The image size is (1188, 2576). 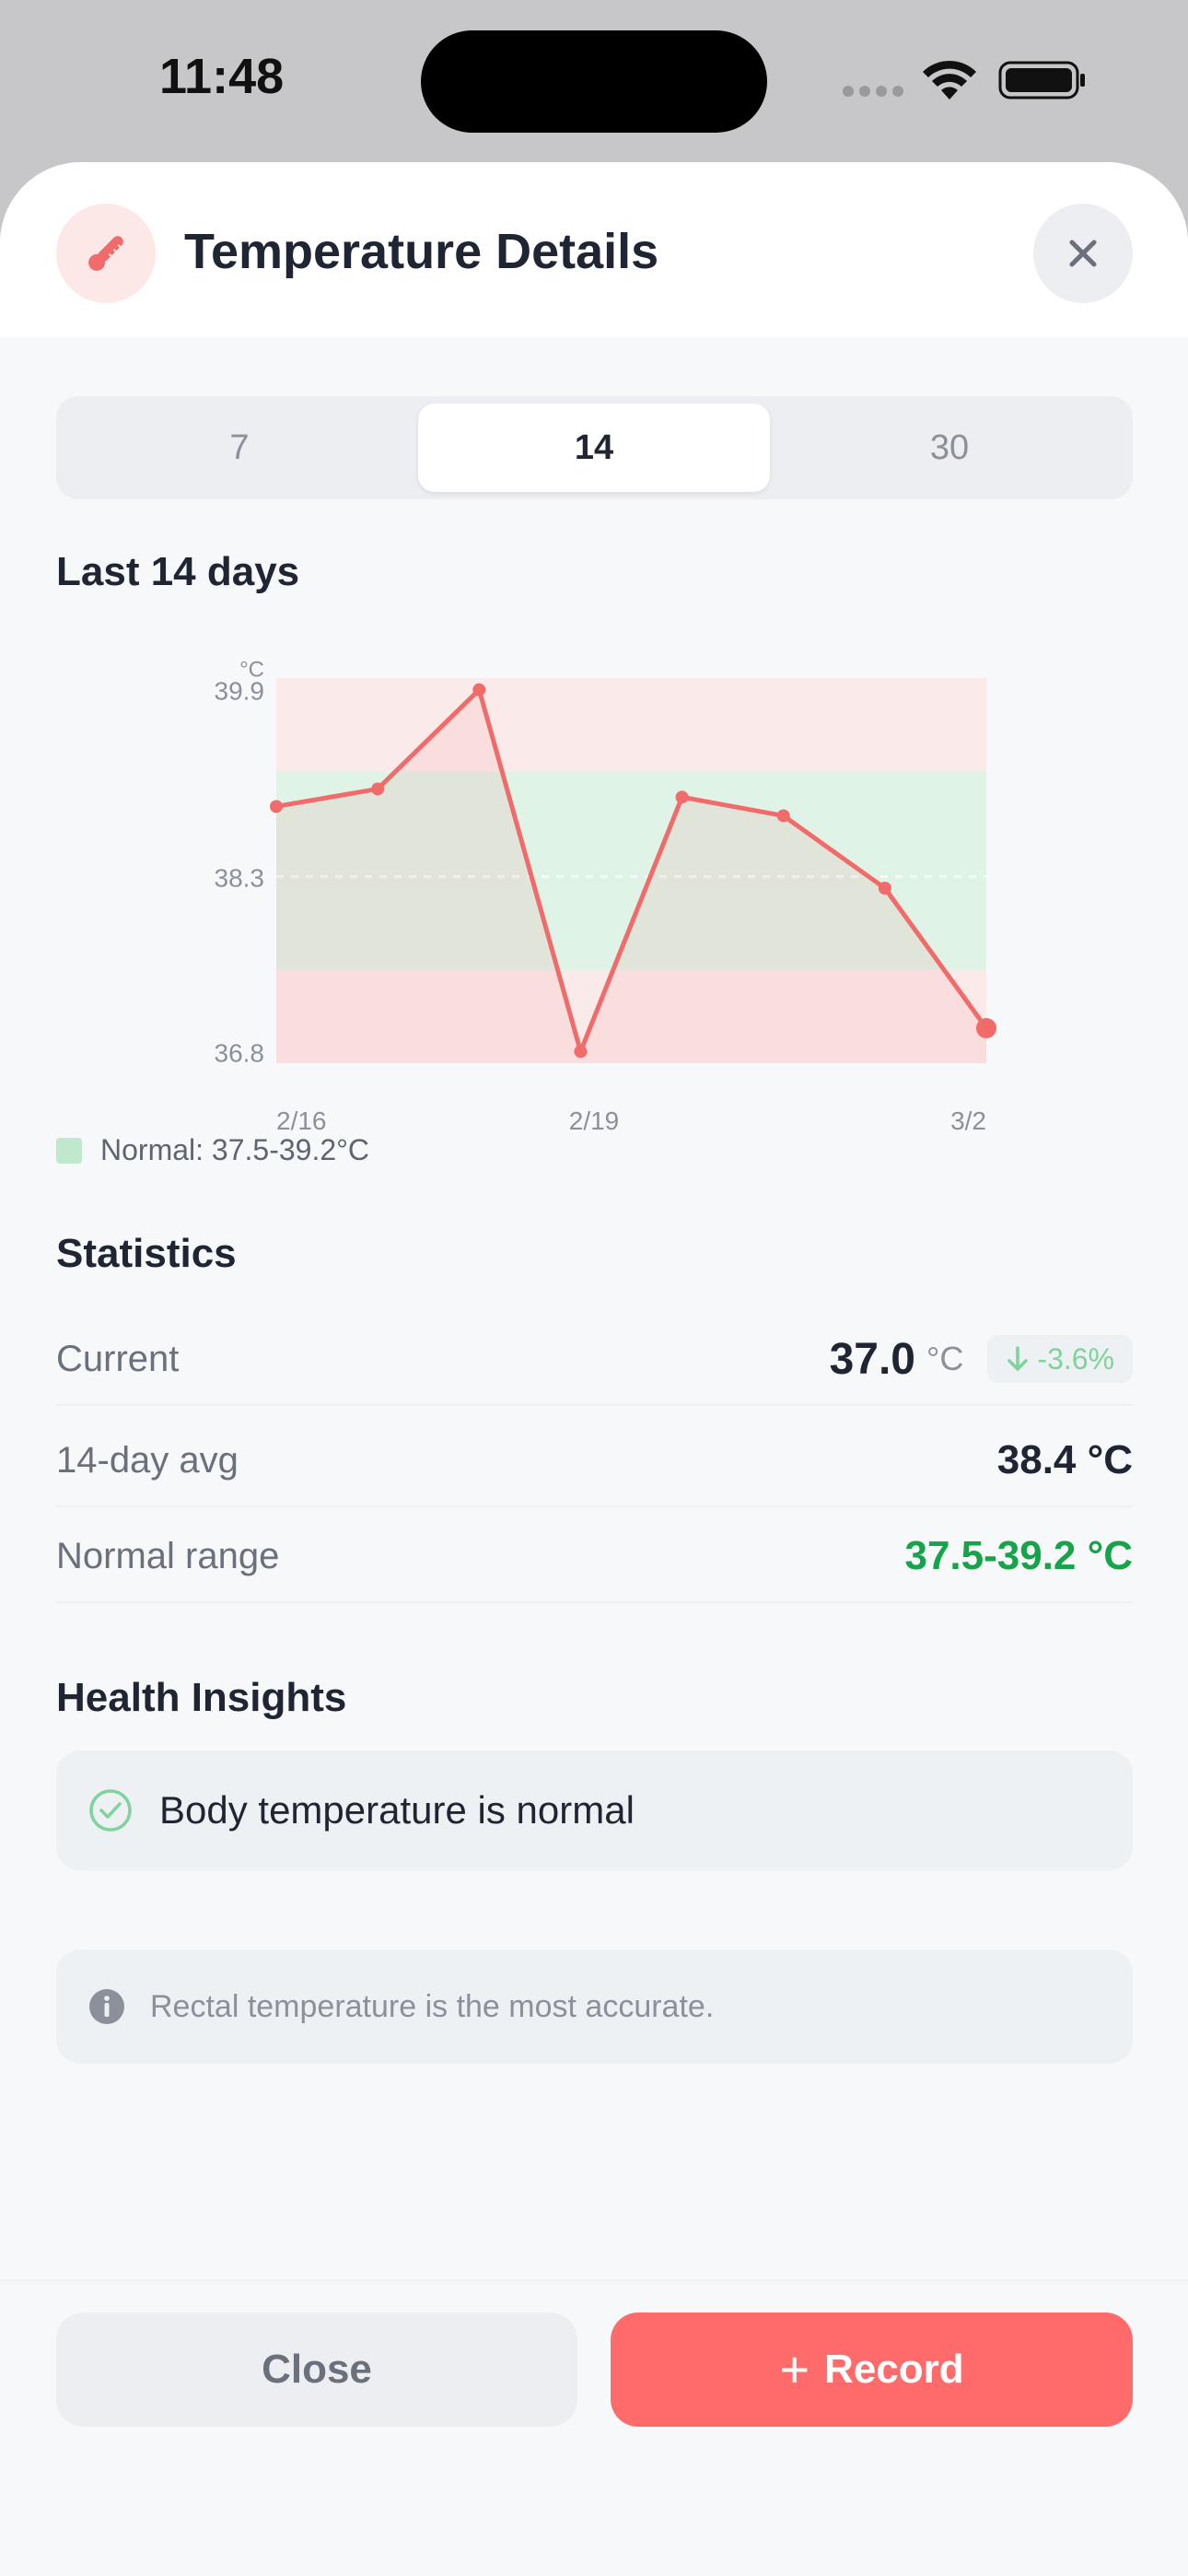 I want to click on temperature-series-line, so click(x=631, y=870).